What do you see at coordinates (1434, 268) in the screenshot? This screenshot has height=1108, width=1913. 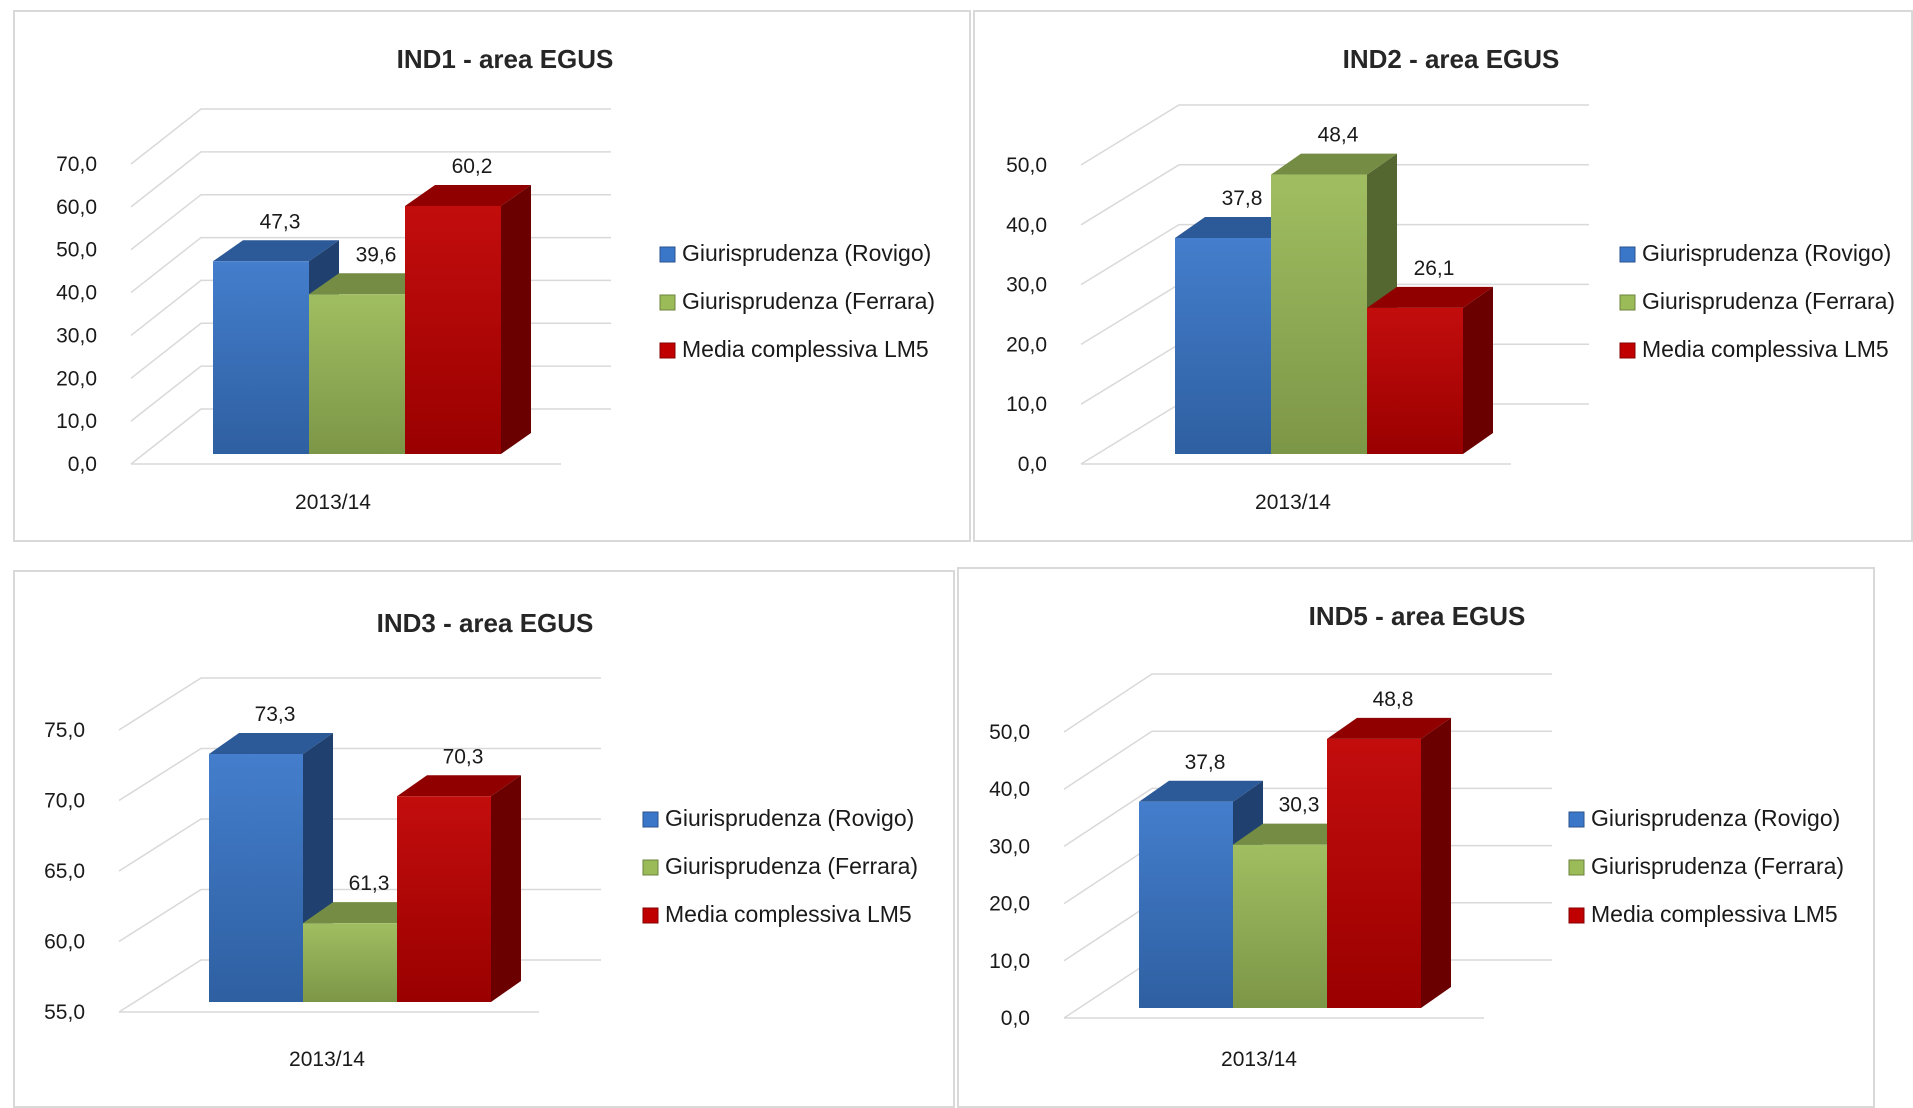 I see `data-label-lm5: 26,1` at bounding box center [1434, 268].